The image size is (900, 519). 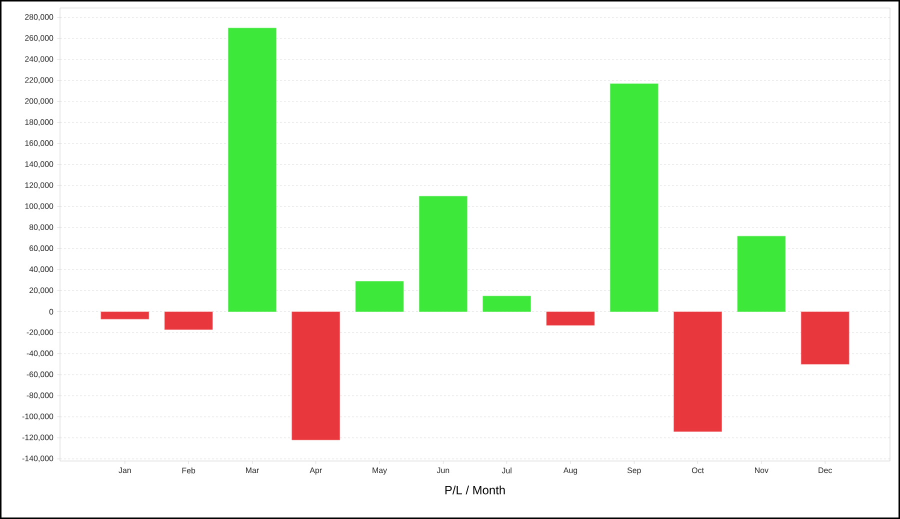 I want to click on x-axis-title: P/L / Month, so click(x=475, y=490).